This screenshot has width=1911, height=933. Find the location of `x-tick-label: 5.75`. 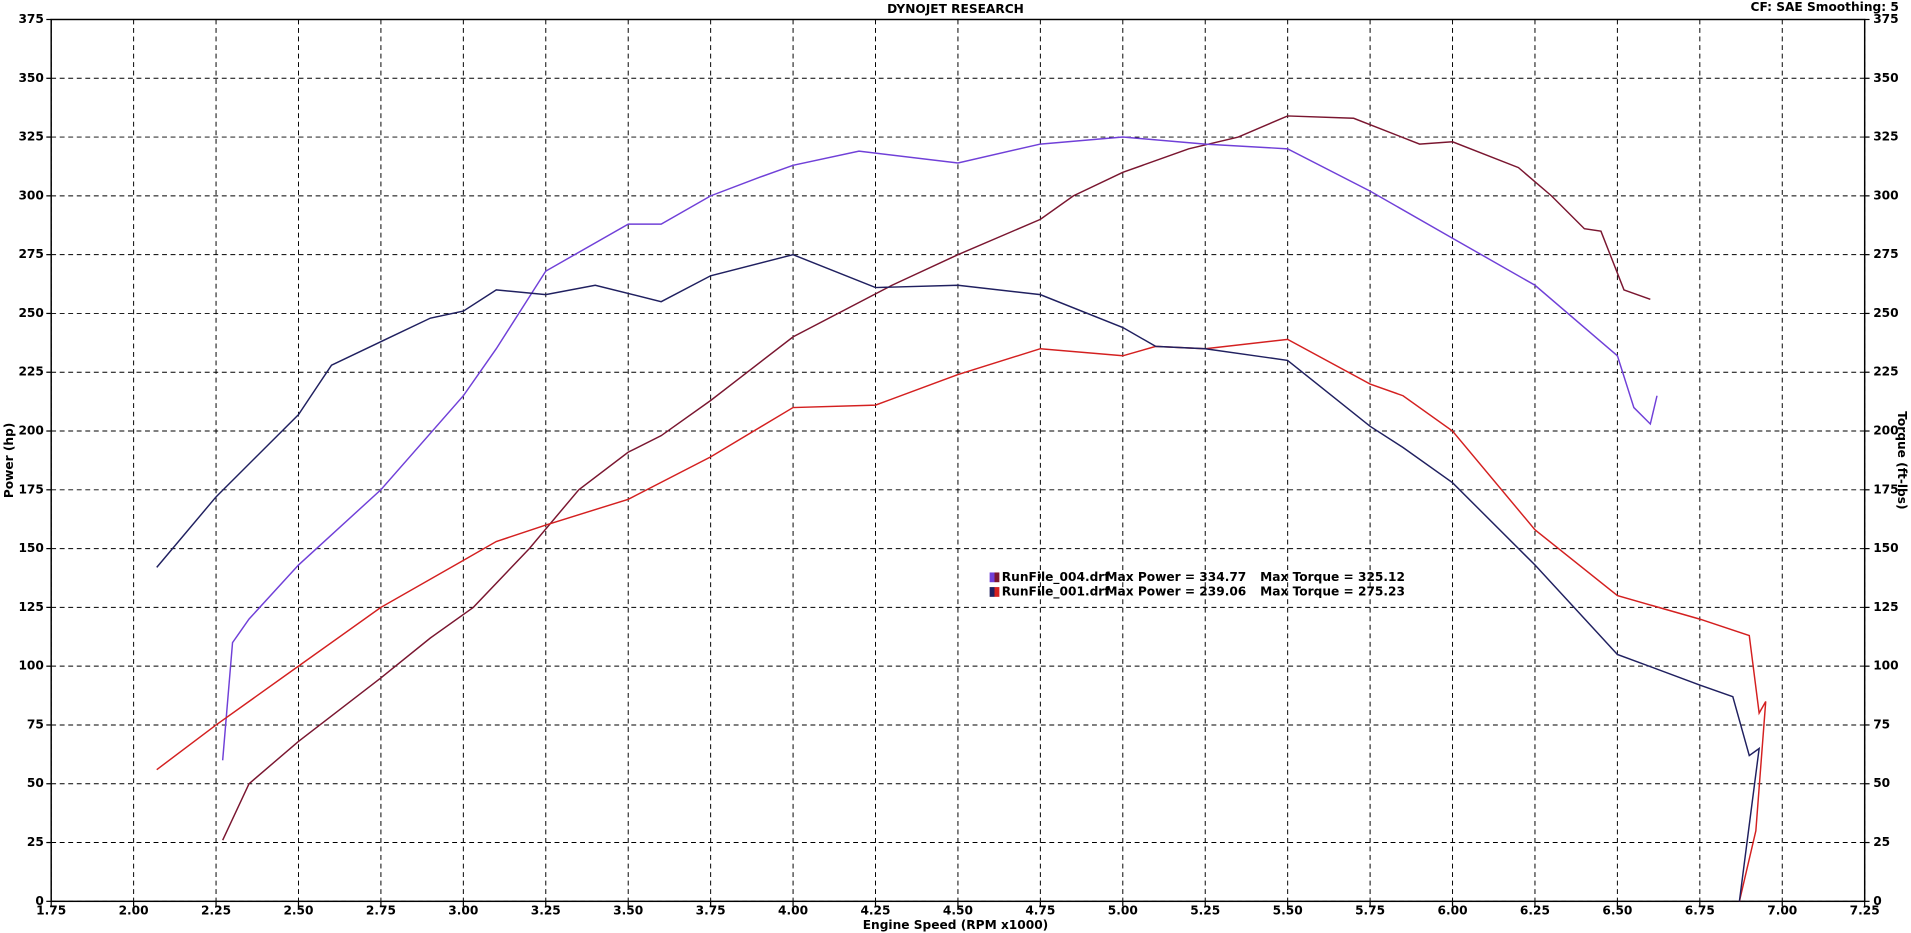

x-tick-label: 5.75 is located at coordinates (1370, 911).